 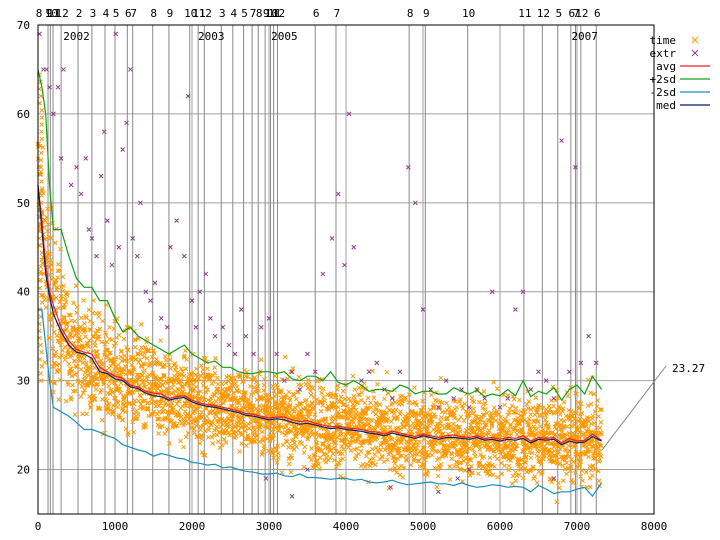 I want to click on y-tick-label: 40, so click(x=23, y=292).